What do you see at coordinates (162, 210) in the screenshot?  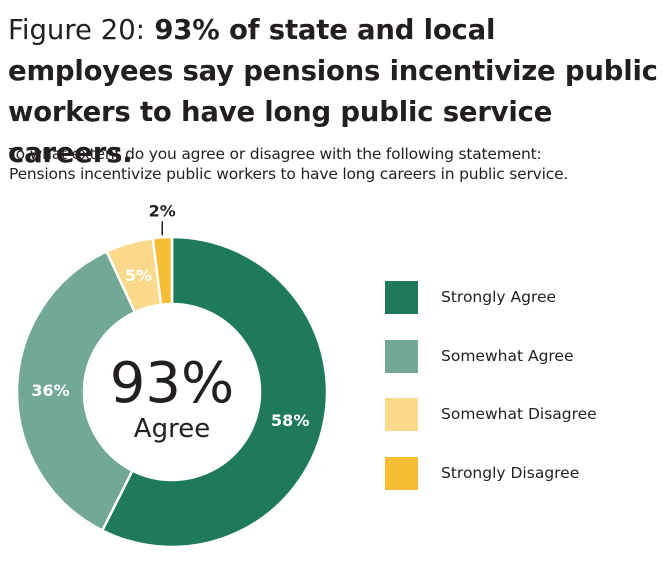 I see `slice-value-label: 2%` at bounding box center [162, 210].